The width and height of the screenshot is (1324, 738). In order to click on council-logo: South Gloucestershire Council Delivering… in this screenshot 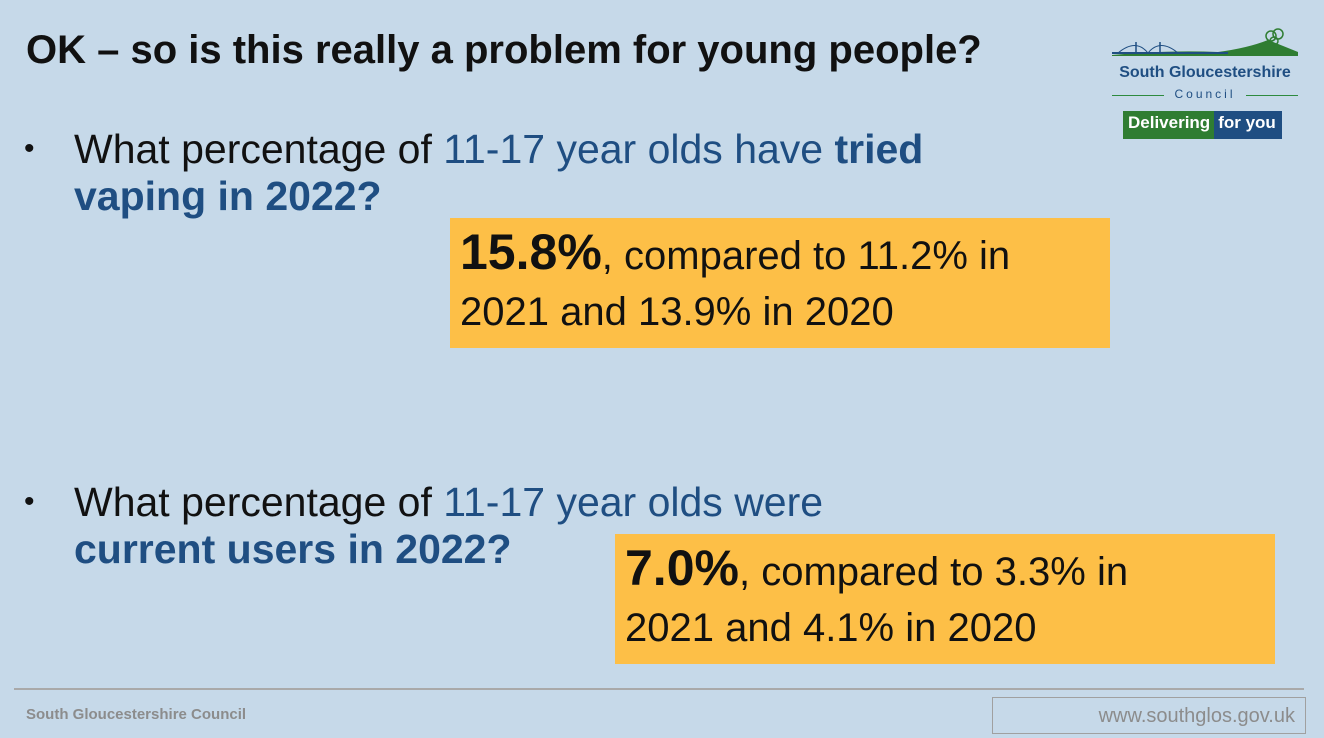, I will do `click(1205, 84)`.